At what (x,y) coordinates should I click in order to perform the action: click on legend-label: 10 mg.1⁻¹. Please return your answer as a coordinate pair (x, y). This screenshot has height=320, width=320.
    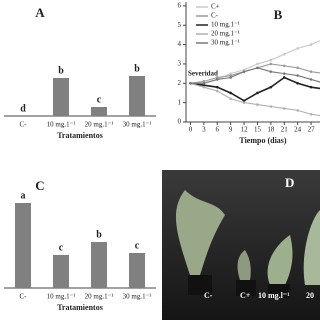
    Looking at the image, I should click on (225, 25).